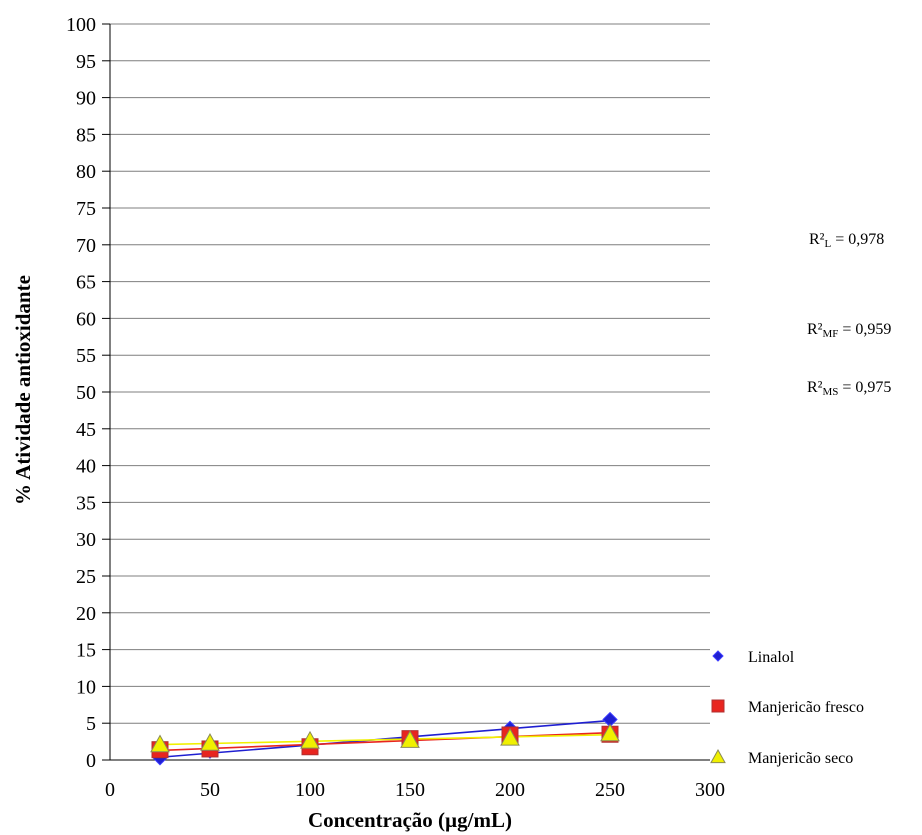  What do you see at coordinates (91, 761) in the screenshot?
I see `y-tick-label: 0` at bounding box center [91, 761].